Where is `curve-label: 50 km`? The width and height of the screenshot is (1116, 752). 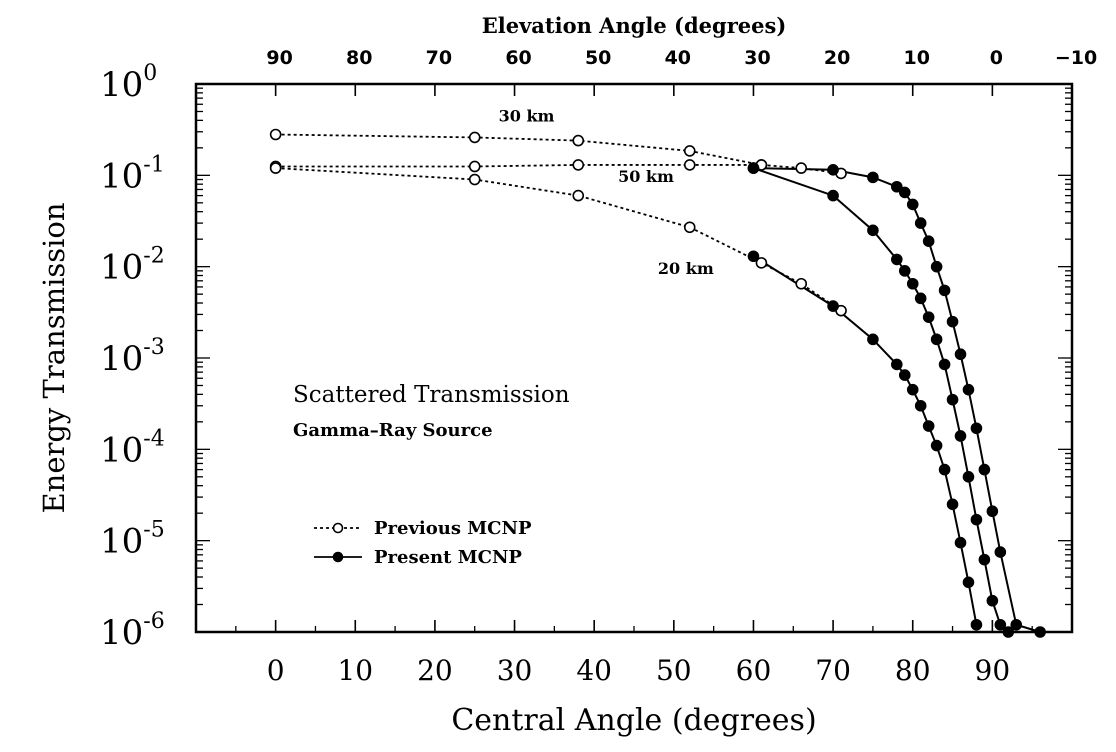
curve-label: 50 km is located at coordinates (646, 176).